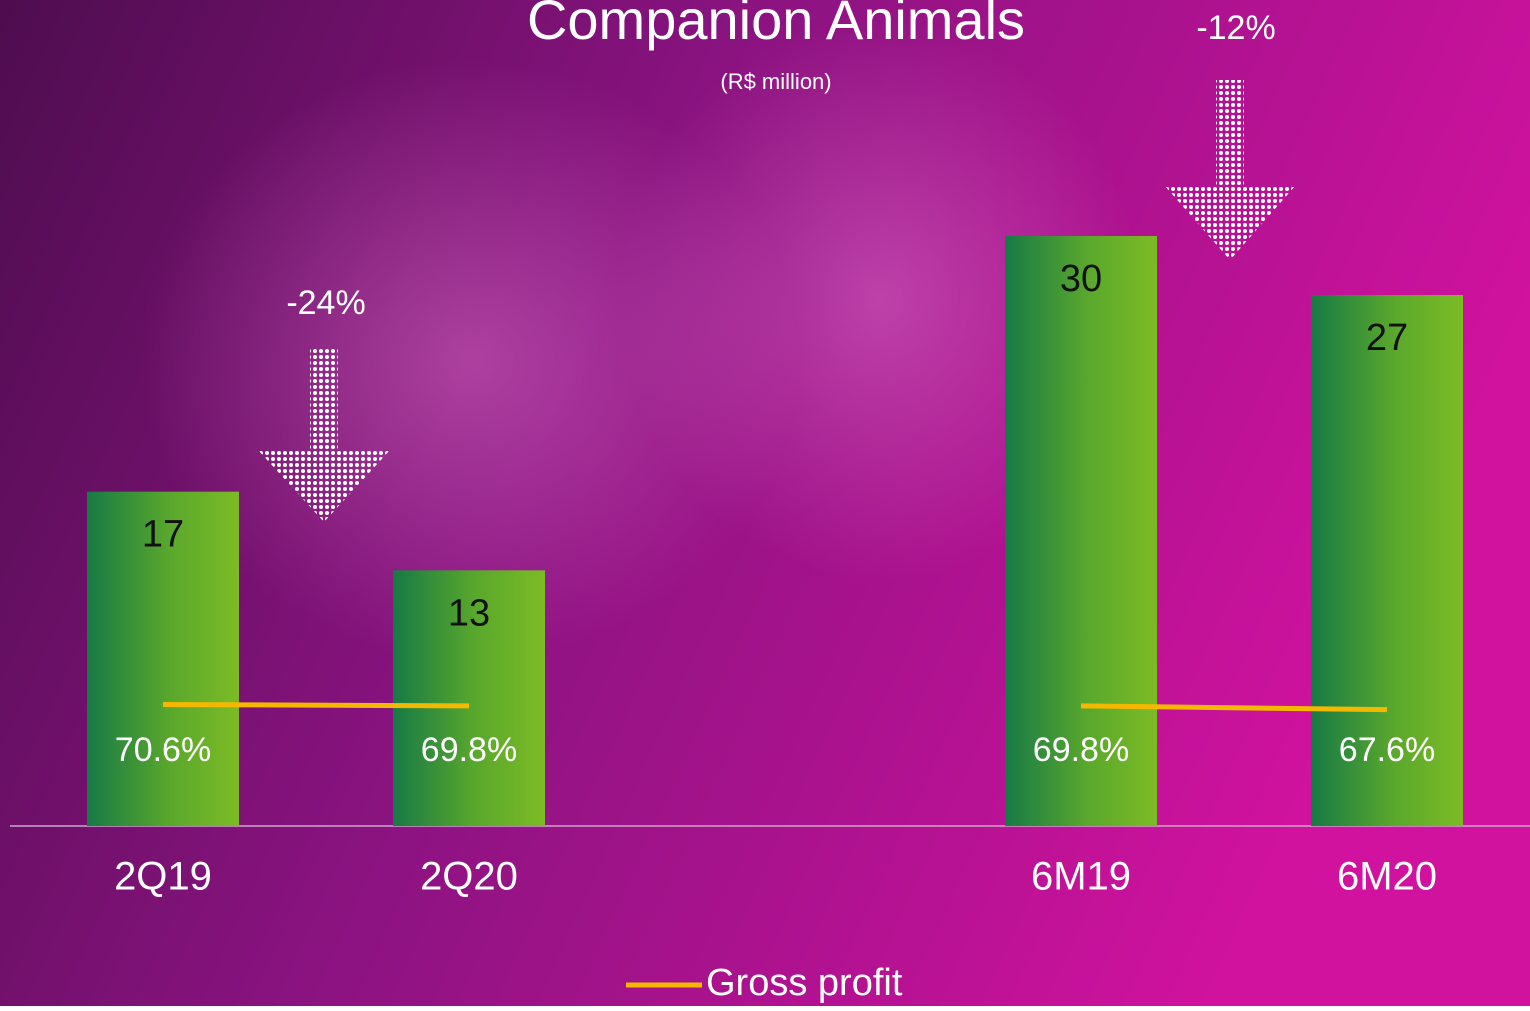  What do you see at coordinates (325, 303) in the screenshot?
I see `annotation: -24%` at bounding box center [325, 303].